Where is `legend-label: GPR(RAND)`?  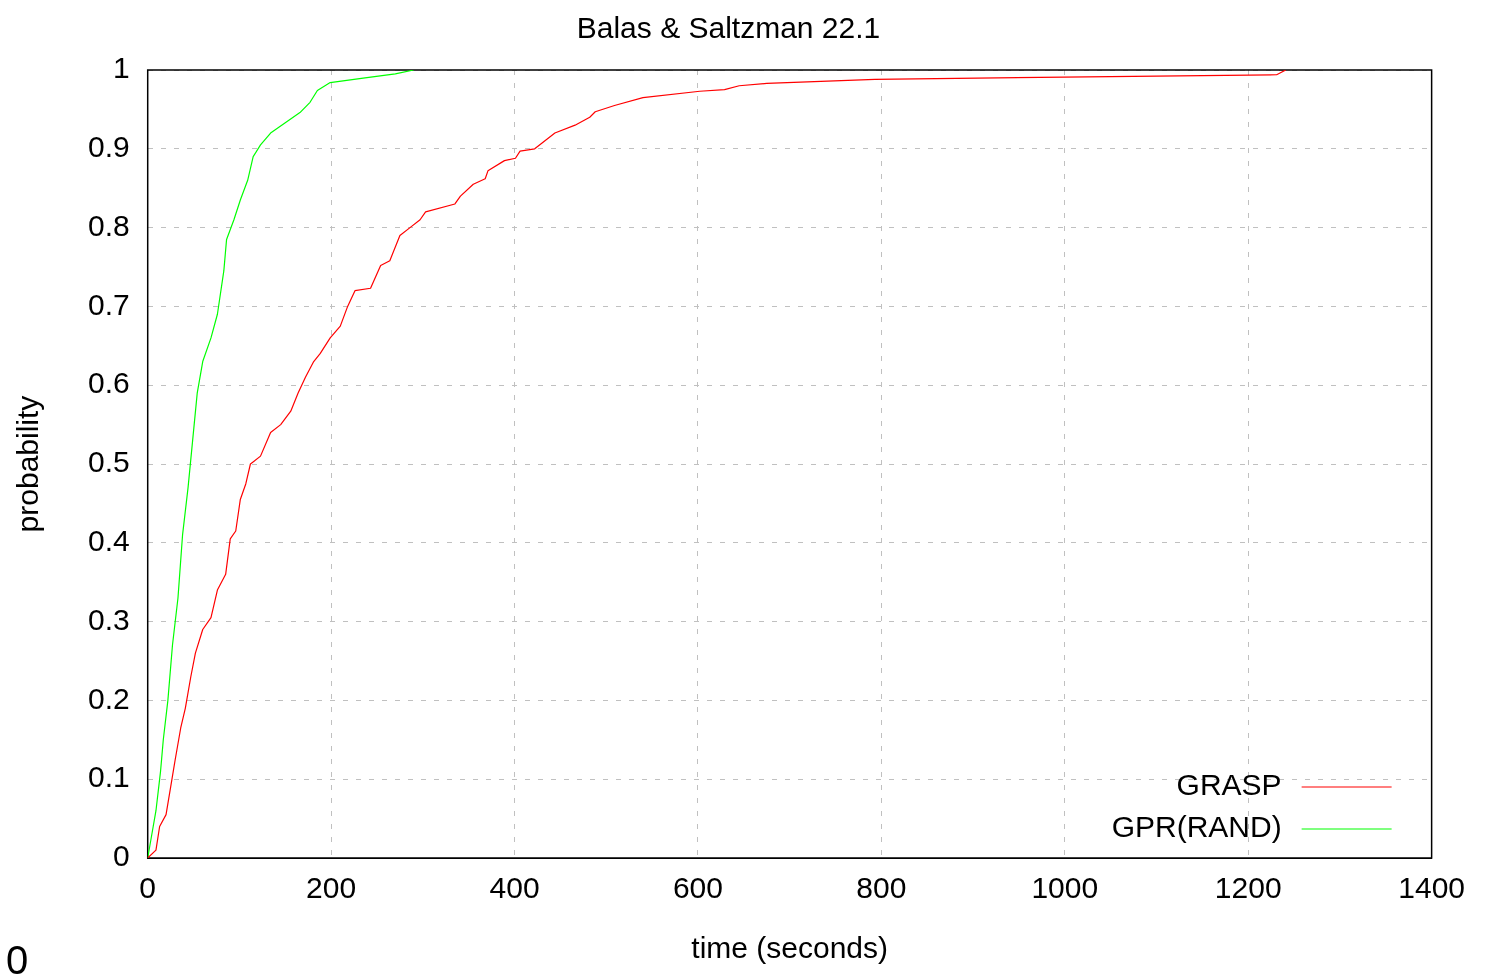 legend-label: GPR(RAND) is located at coordinates (1196, 827).